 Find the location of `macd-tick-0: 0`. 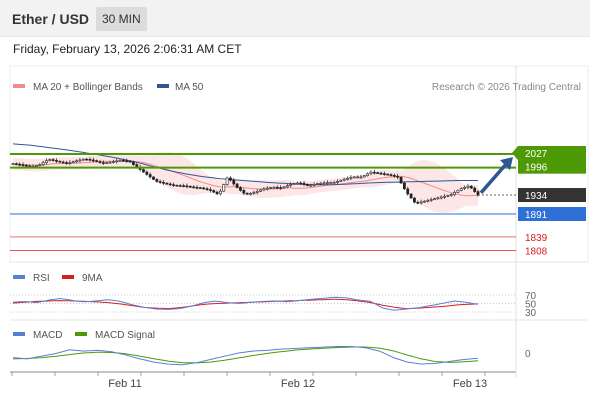

macd-tick-0: 0 is located at coordinates (528, 354).